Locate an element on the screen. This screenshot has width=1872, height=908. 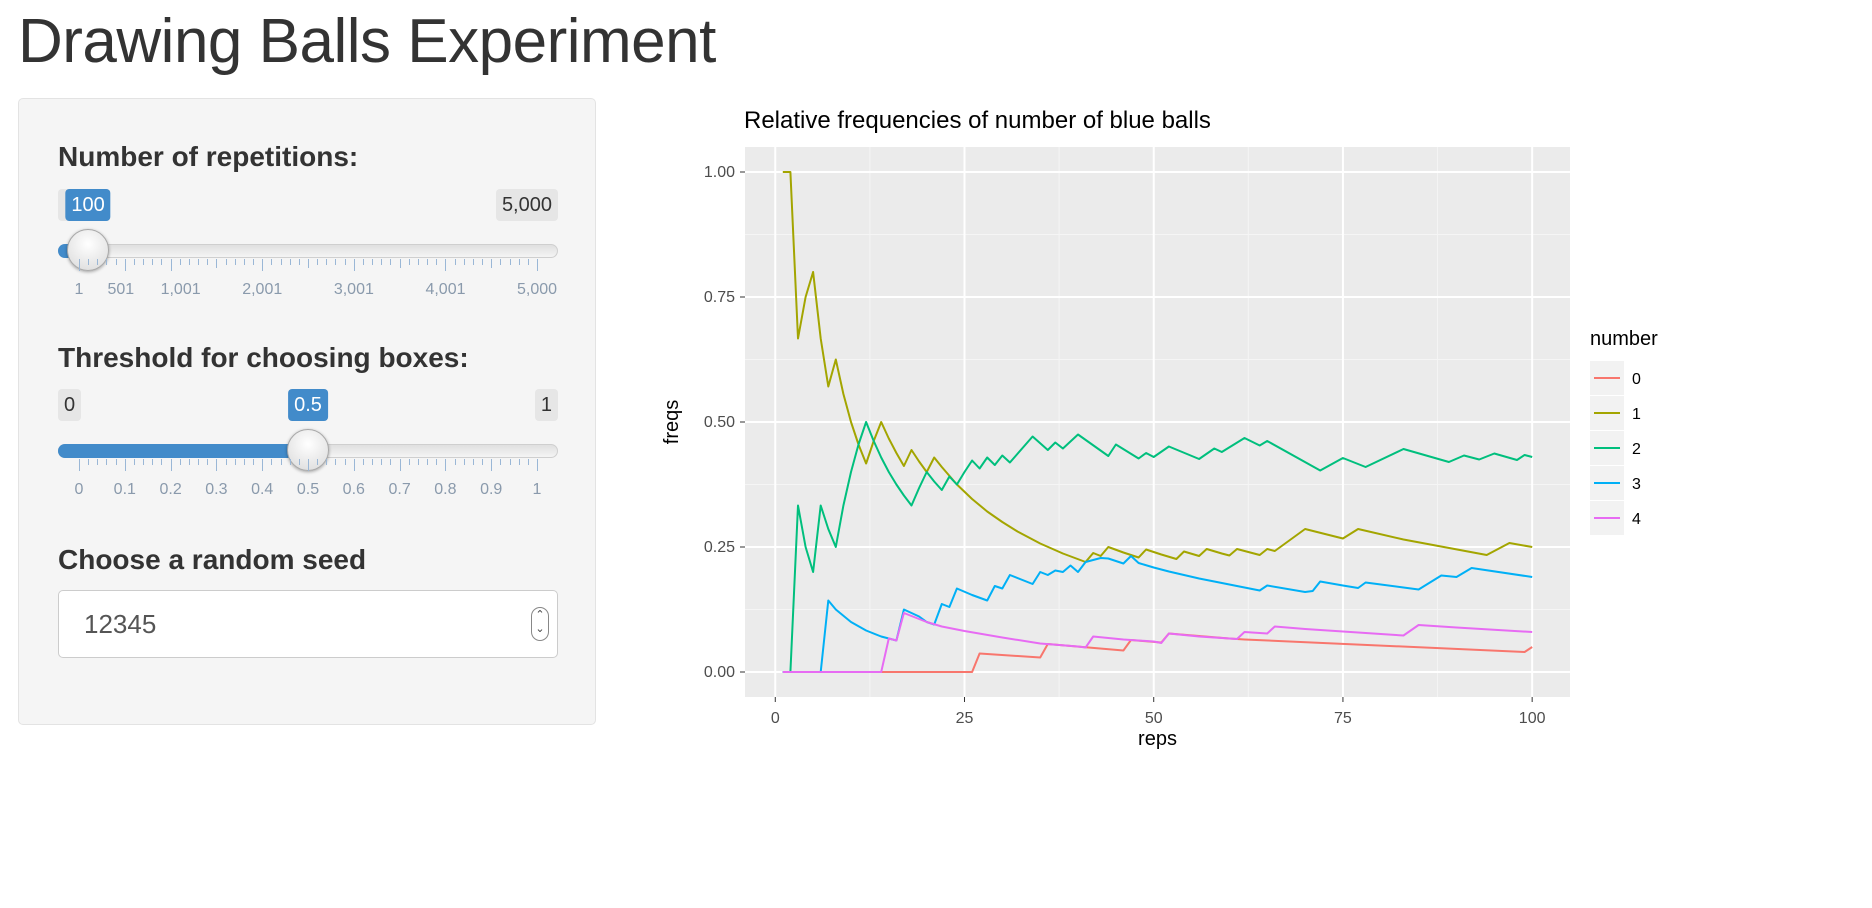
legend-title: number is located at coordinates (1624, 339).